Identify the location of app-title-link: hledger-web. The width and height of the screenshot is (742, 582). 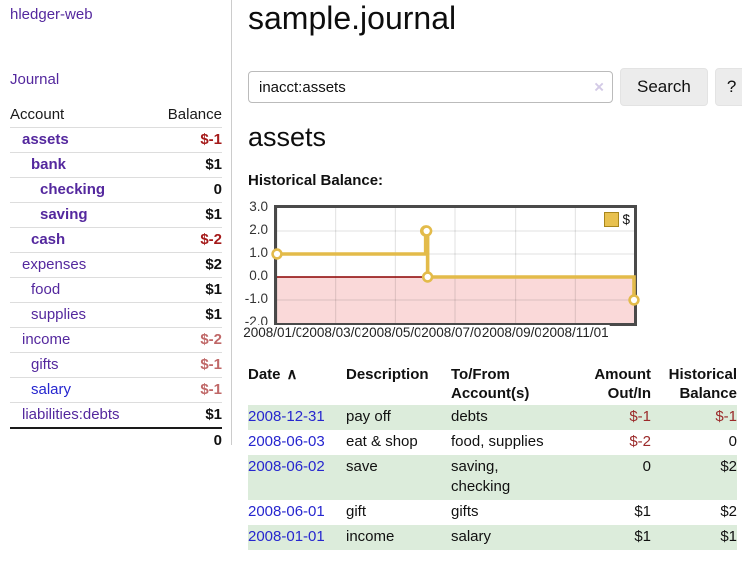
(51, 14).